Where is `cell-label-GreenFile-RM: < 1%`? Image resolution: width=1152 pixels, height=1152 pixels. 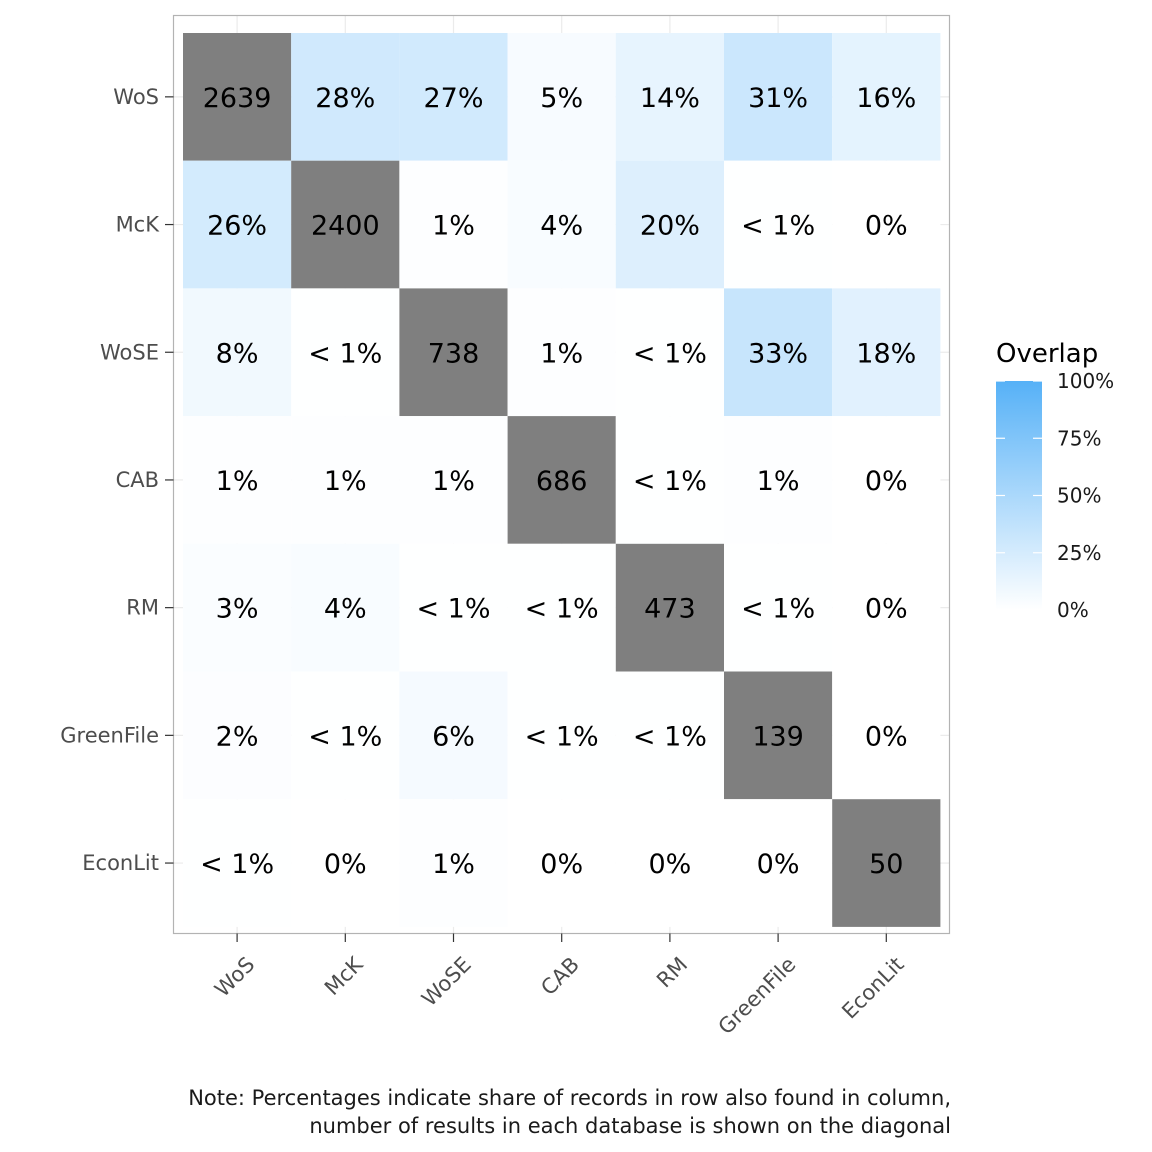
cell-label-GreenFile-RM: < 1% is located at coordinates (670, 736).